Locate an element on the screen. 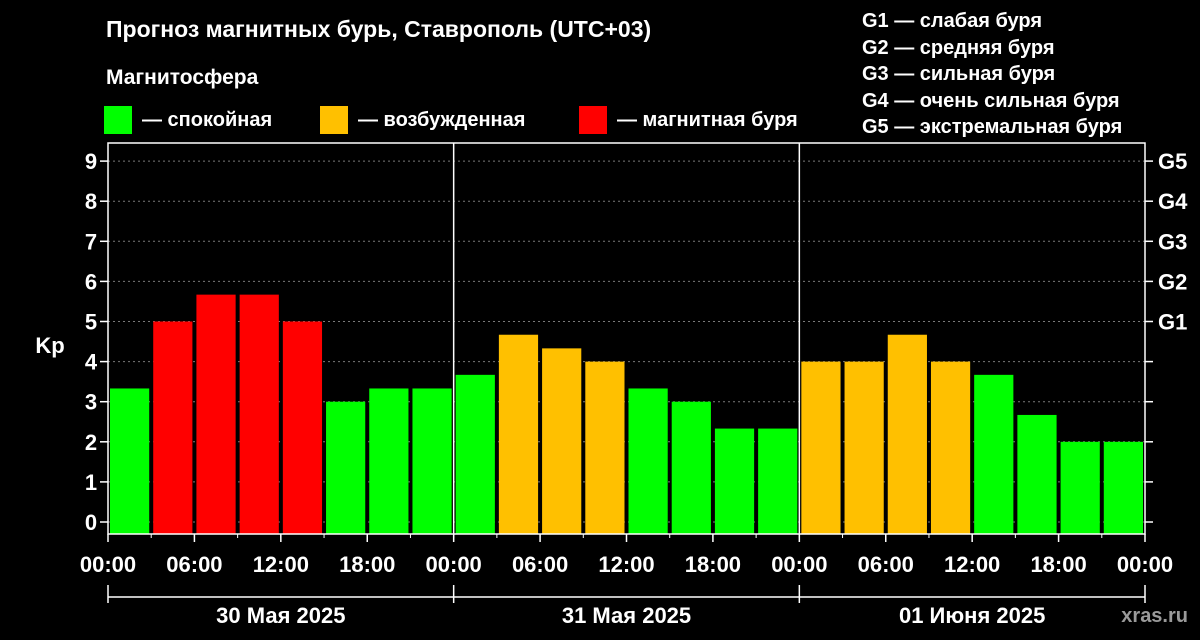  day-label: 01 Июня 2025 is located at coordinates (972, 615).